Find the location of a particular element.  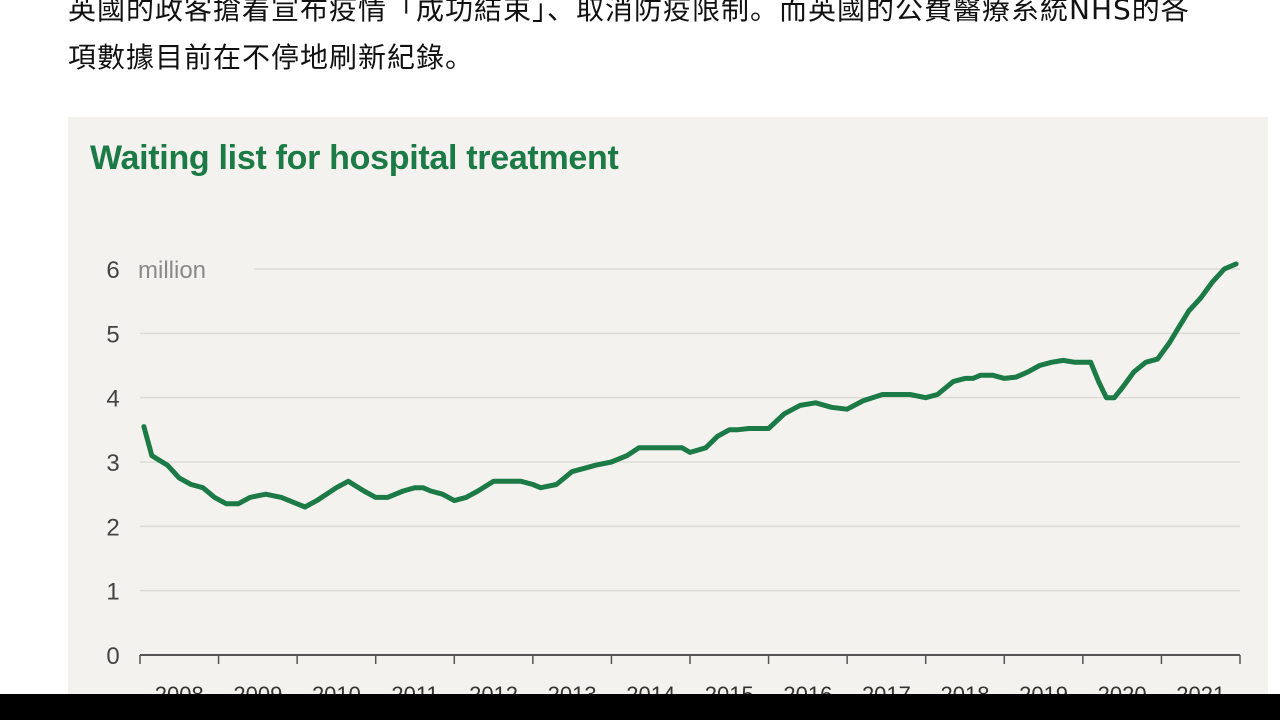

y-tick-label-5: 5 is located at coordinates (112, 334).